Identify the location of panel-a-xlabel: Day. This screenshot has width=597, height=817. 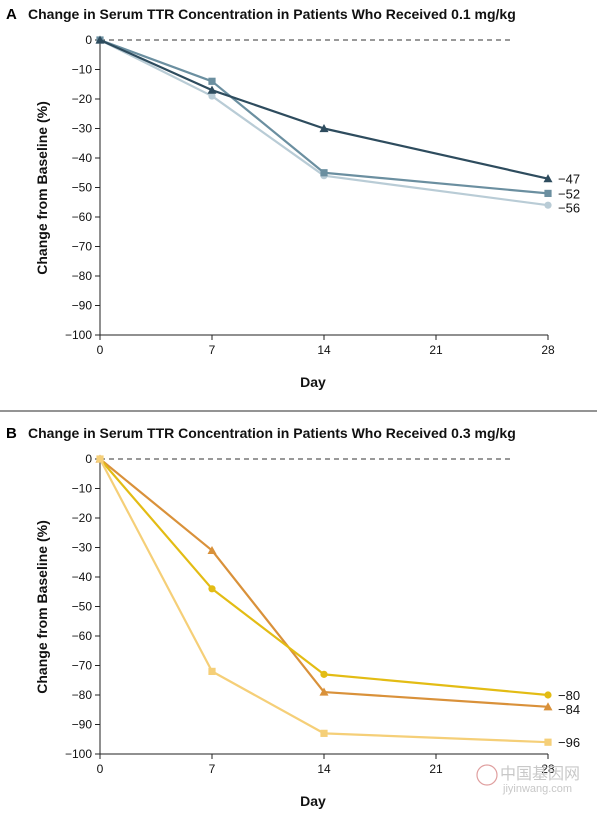
(313, 382).